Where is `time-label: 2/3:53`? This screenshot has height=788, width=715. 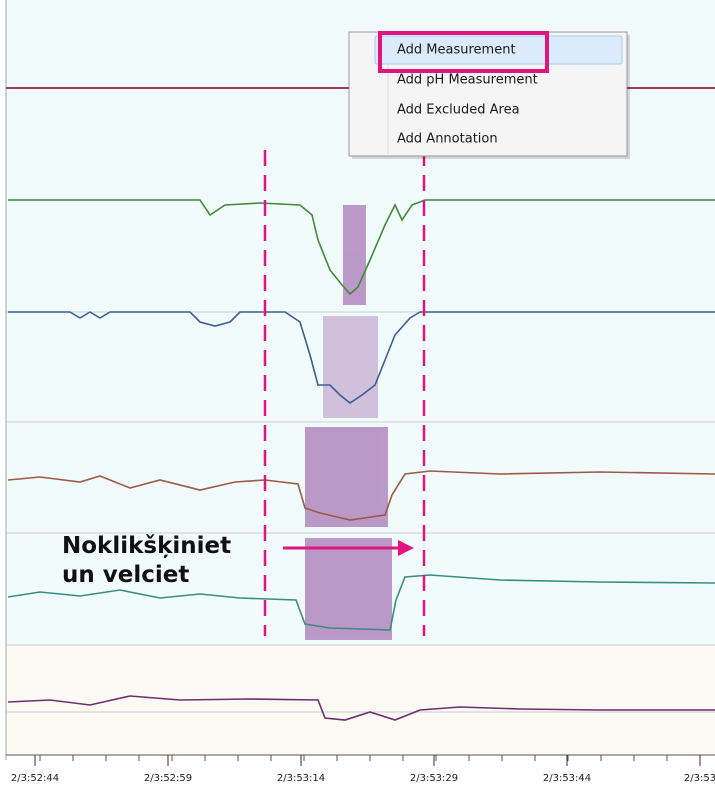
time-label: 2/3:53 is located at coordinates (699, 778).